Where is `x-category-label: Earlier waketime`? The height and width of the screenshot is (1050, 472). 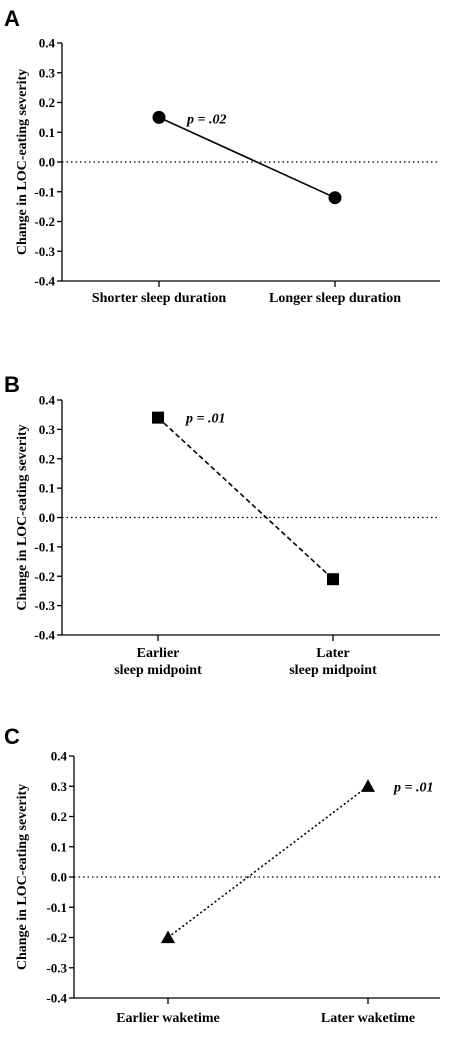
x-category-label: Earlier waketime is located at coordinates (168, 1018).